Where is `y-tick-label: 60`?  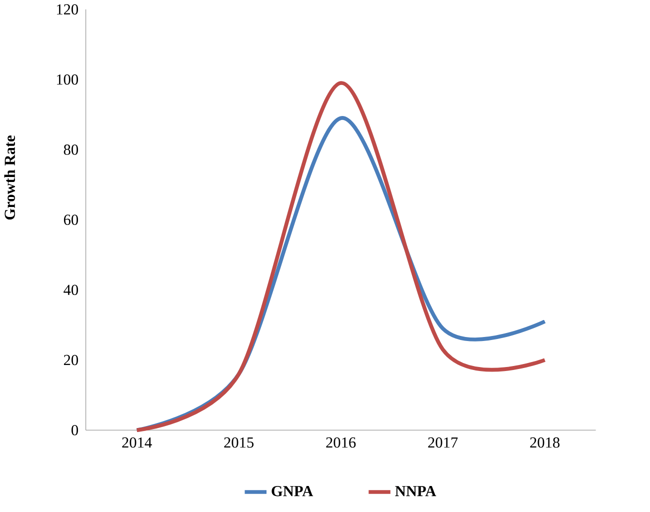
y-tick-label: 60 is located at coordinates (71, 220).